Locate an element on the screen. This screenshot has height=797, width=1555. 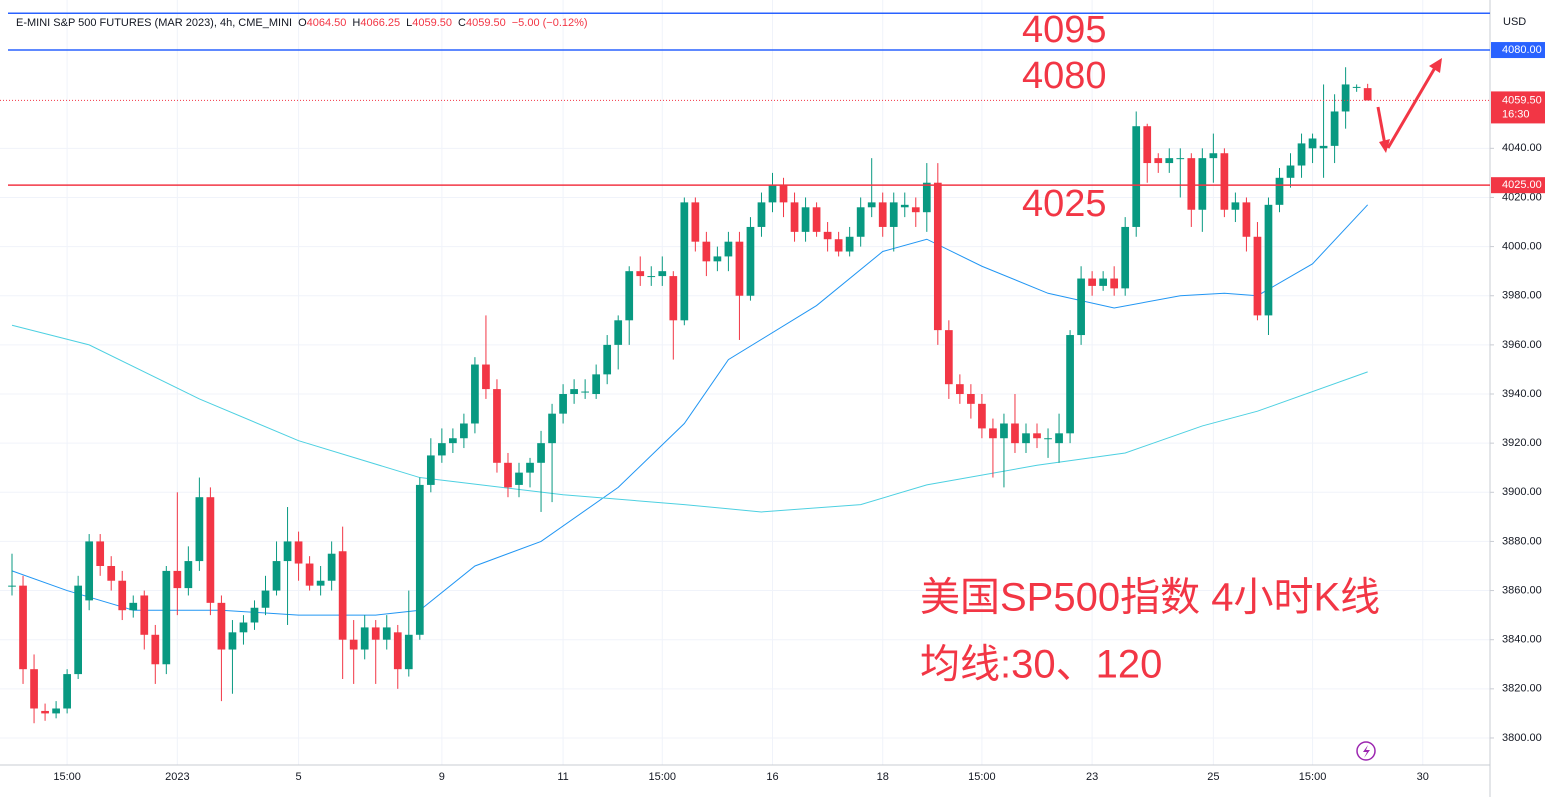
x-tick-label: 5 is located at coordinates (299, 777).